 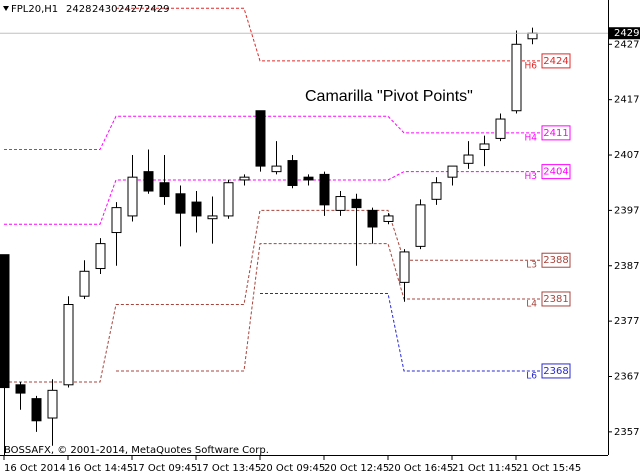 What do you see at coordinates (104, 9) in the screenshot?
I see `high-value: 2430` at bounding box center [104, 9].